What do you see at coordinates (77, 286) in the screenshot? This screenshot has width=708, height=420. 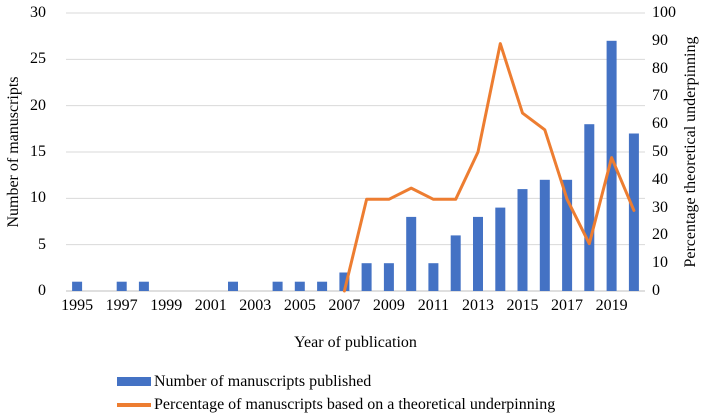 I see `bar-1995` at bounding box center [77, 286].